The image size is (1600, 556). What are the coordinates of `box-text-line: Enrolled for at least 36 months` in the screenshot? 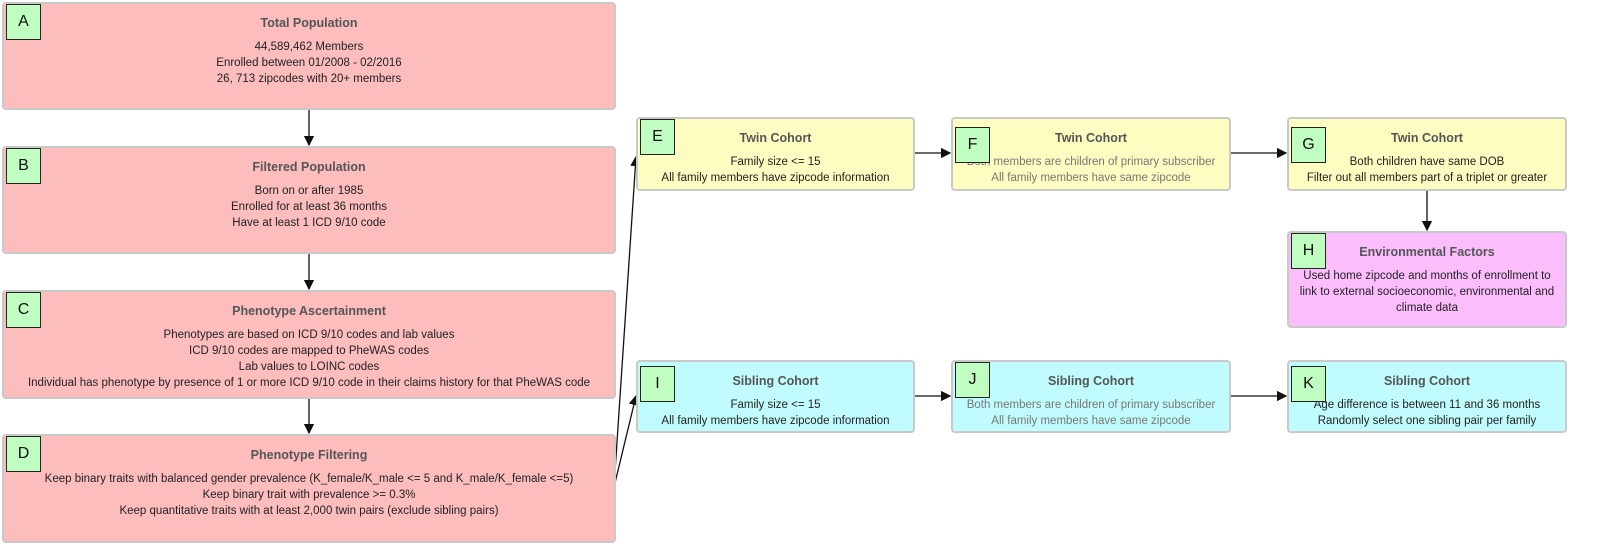 It's located at (309, 207).